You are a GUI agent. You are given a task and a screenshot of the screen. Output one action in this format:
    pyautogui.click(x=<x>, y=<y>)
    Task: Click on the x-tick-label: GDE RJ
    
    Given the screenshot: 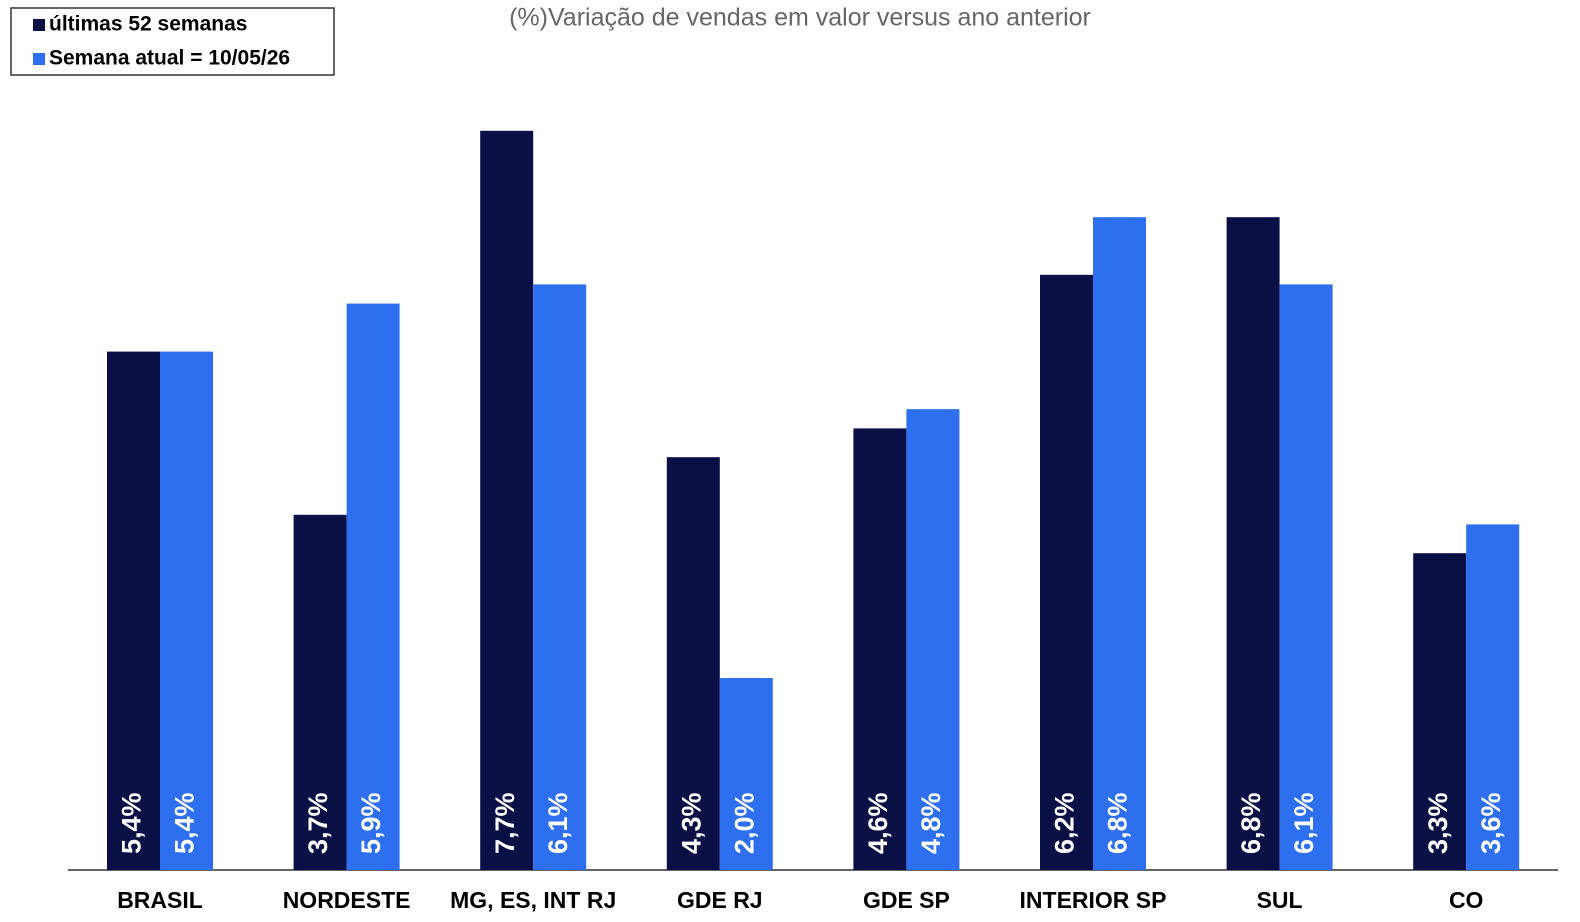 What is the action you would take?
    pyautogui.click(x=720, y=900)
    